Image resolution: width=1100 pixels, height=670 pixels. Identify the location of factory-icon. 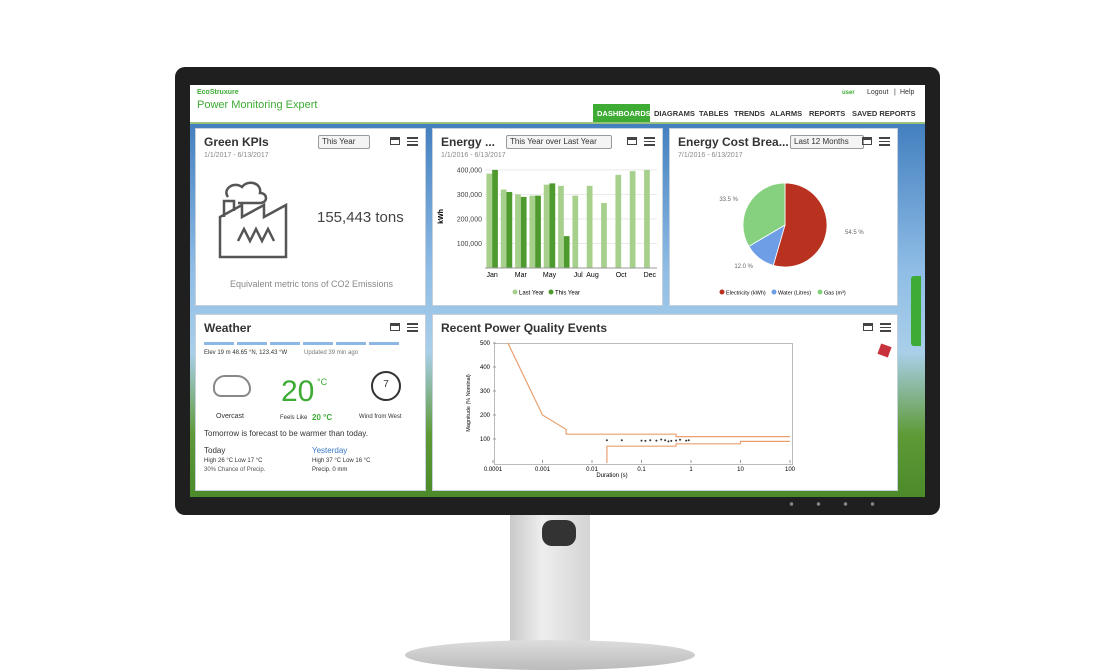
(253, 220).